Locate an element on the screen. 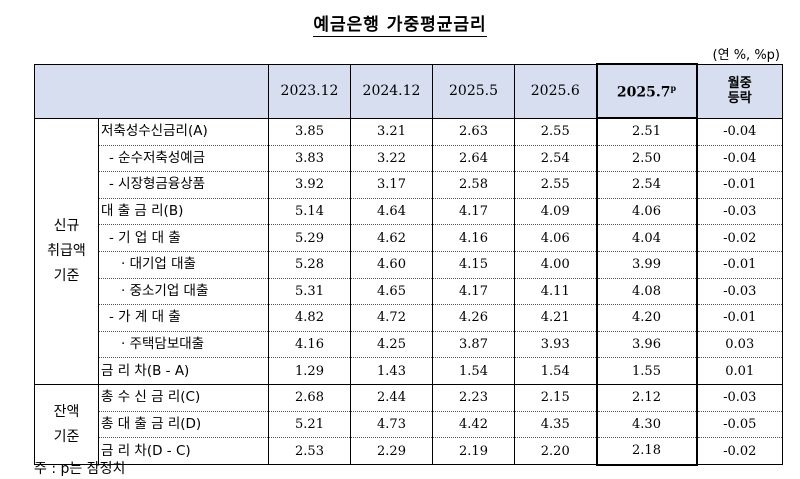  unit-label: (연 %, %p) is located at coordinates (746, 55).